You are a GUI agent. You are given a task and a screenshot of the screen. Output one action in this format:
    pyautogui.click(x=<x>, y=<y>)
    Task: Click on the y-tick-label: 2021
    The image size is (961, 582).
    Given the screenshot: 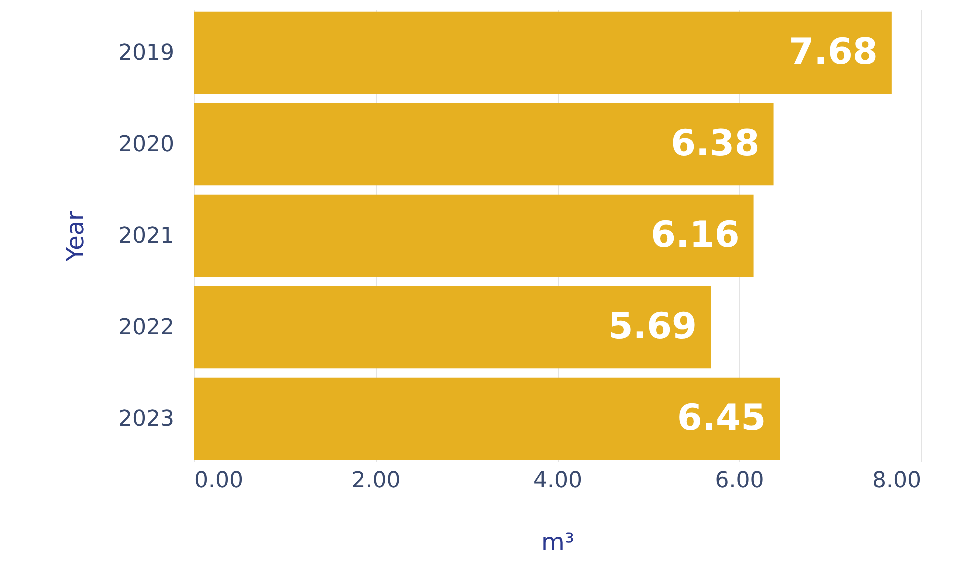 What is the action you would take?
    pyautogui.click(x=146, y=236)
    